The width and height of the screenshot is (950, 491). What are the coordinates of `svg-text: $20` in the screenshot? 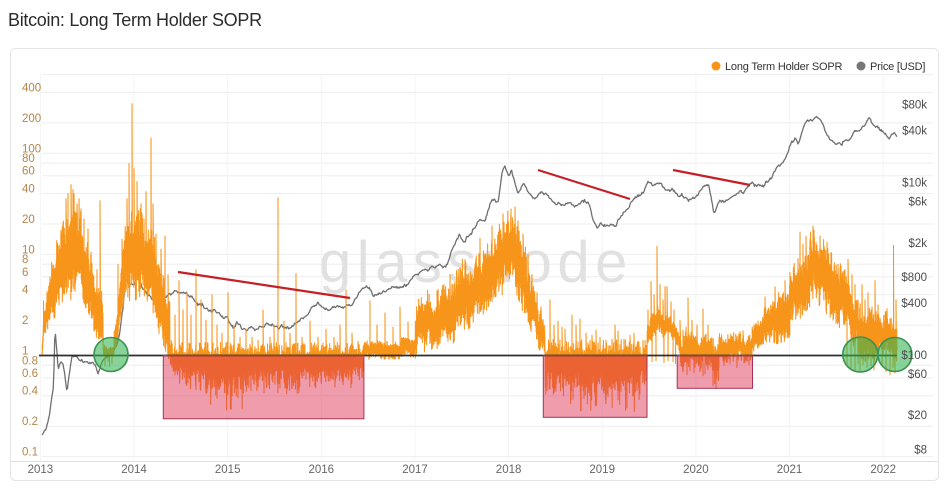 It's located at (917, 416).